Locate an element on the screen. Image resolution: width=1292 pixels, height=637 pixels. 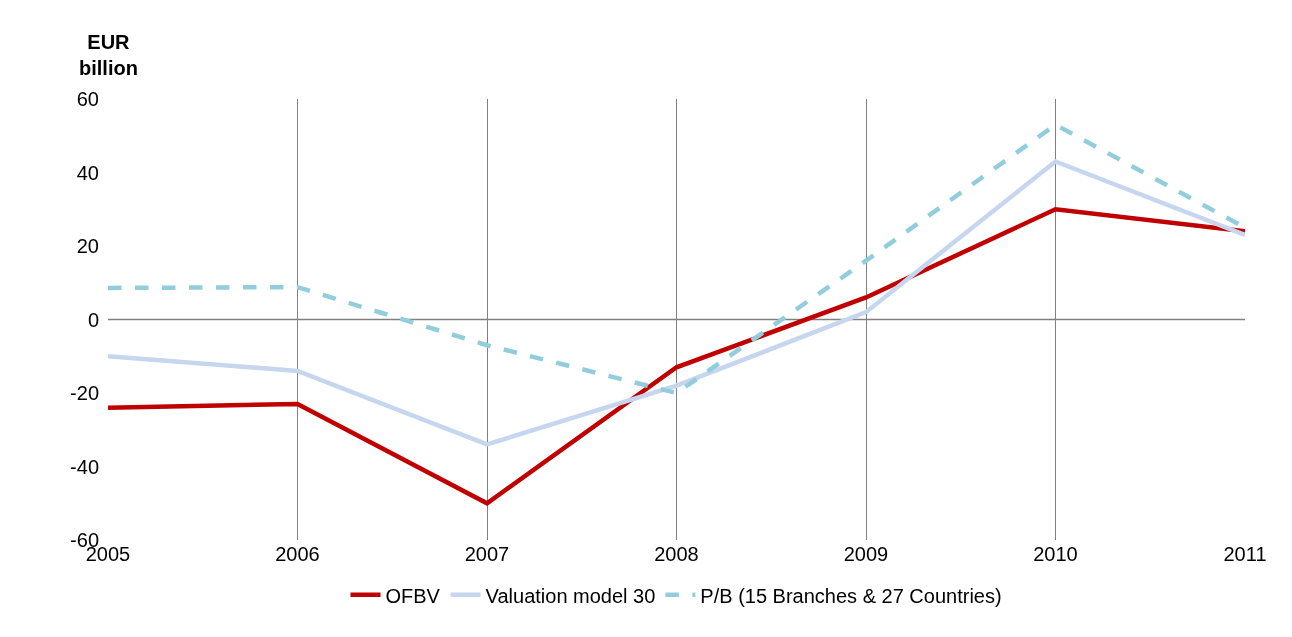
x-tick-label: 2008 is located at coordinates (676, 554).